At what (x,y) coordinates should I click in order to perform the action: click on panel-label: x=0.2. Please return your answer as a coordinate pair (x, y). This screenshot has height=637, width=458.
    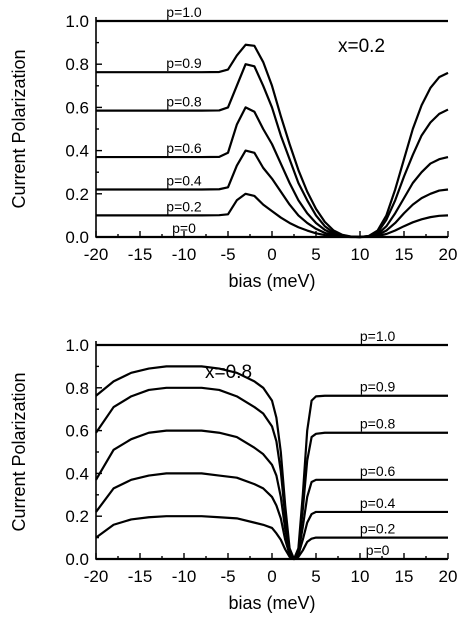
    Looking at the image, I should click on (361, 46).